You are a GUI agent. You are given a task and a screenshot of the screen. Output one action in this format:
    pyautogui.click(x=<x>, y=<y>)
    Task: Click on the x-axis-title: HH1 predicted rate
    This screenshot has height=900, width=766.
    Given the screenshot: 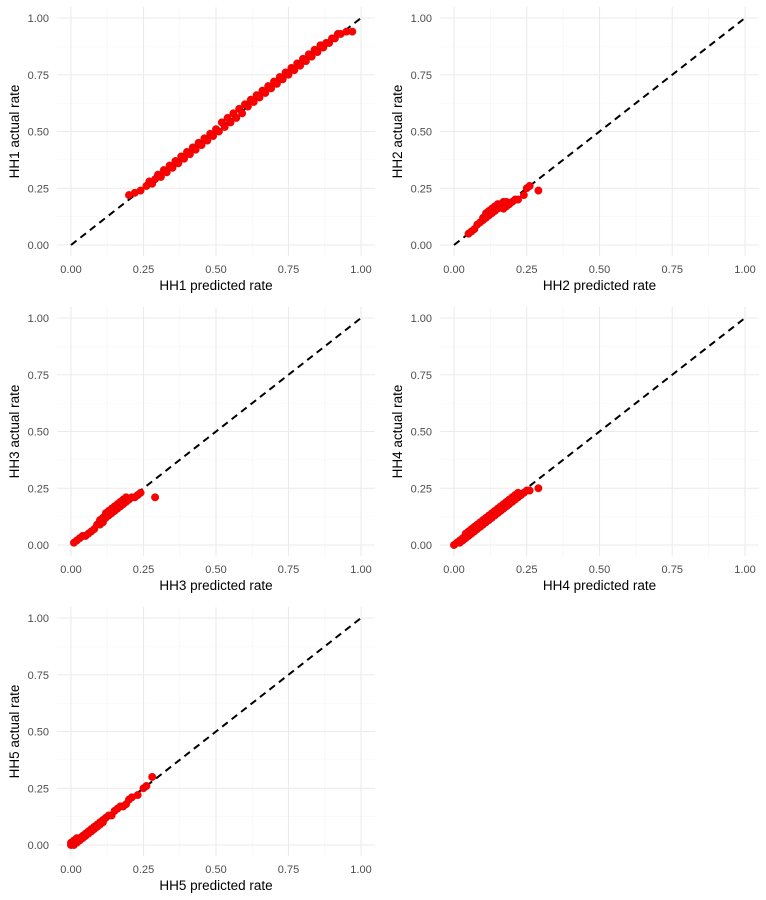 What is the action you would take?
    pyautogui.click(x=215, y=285)
    